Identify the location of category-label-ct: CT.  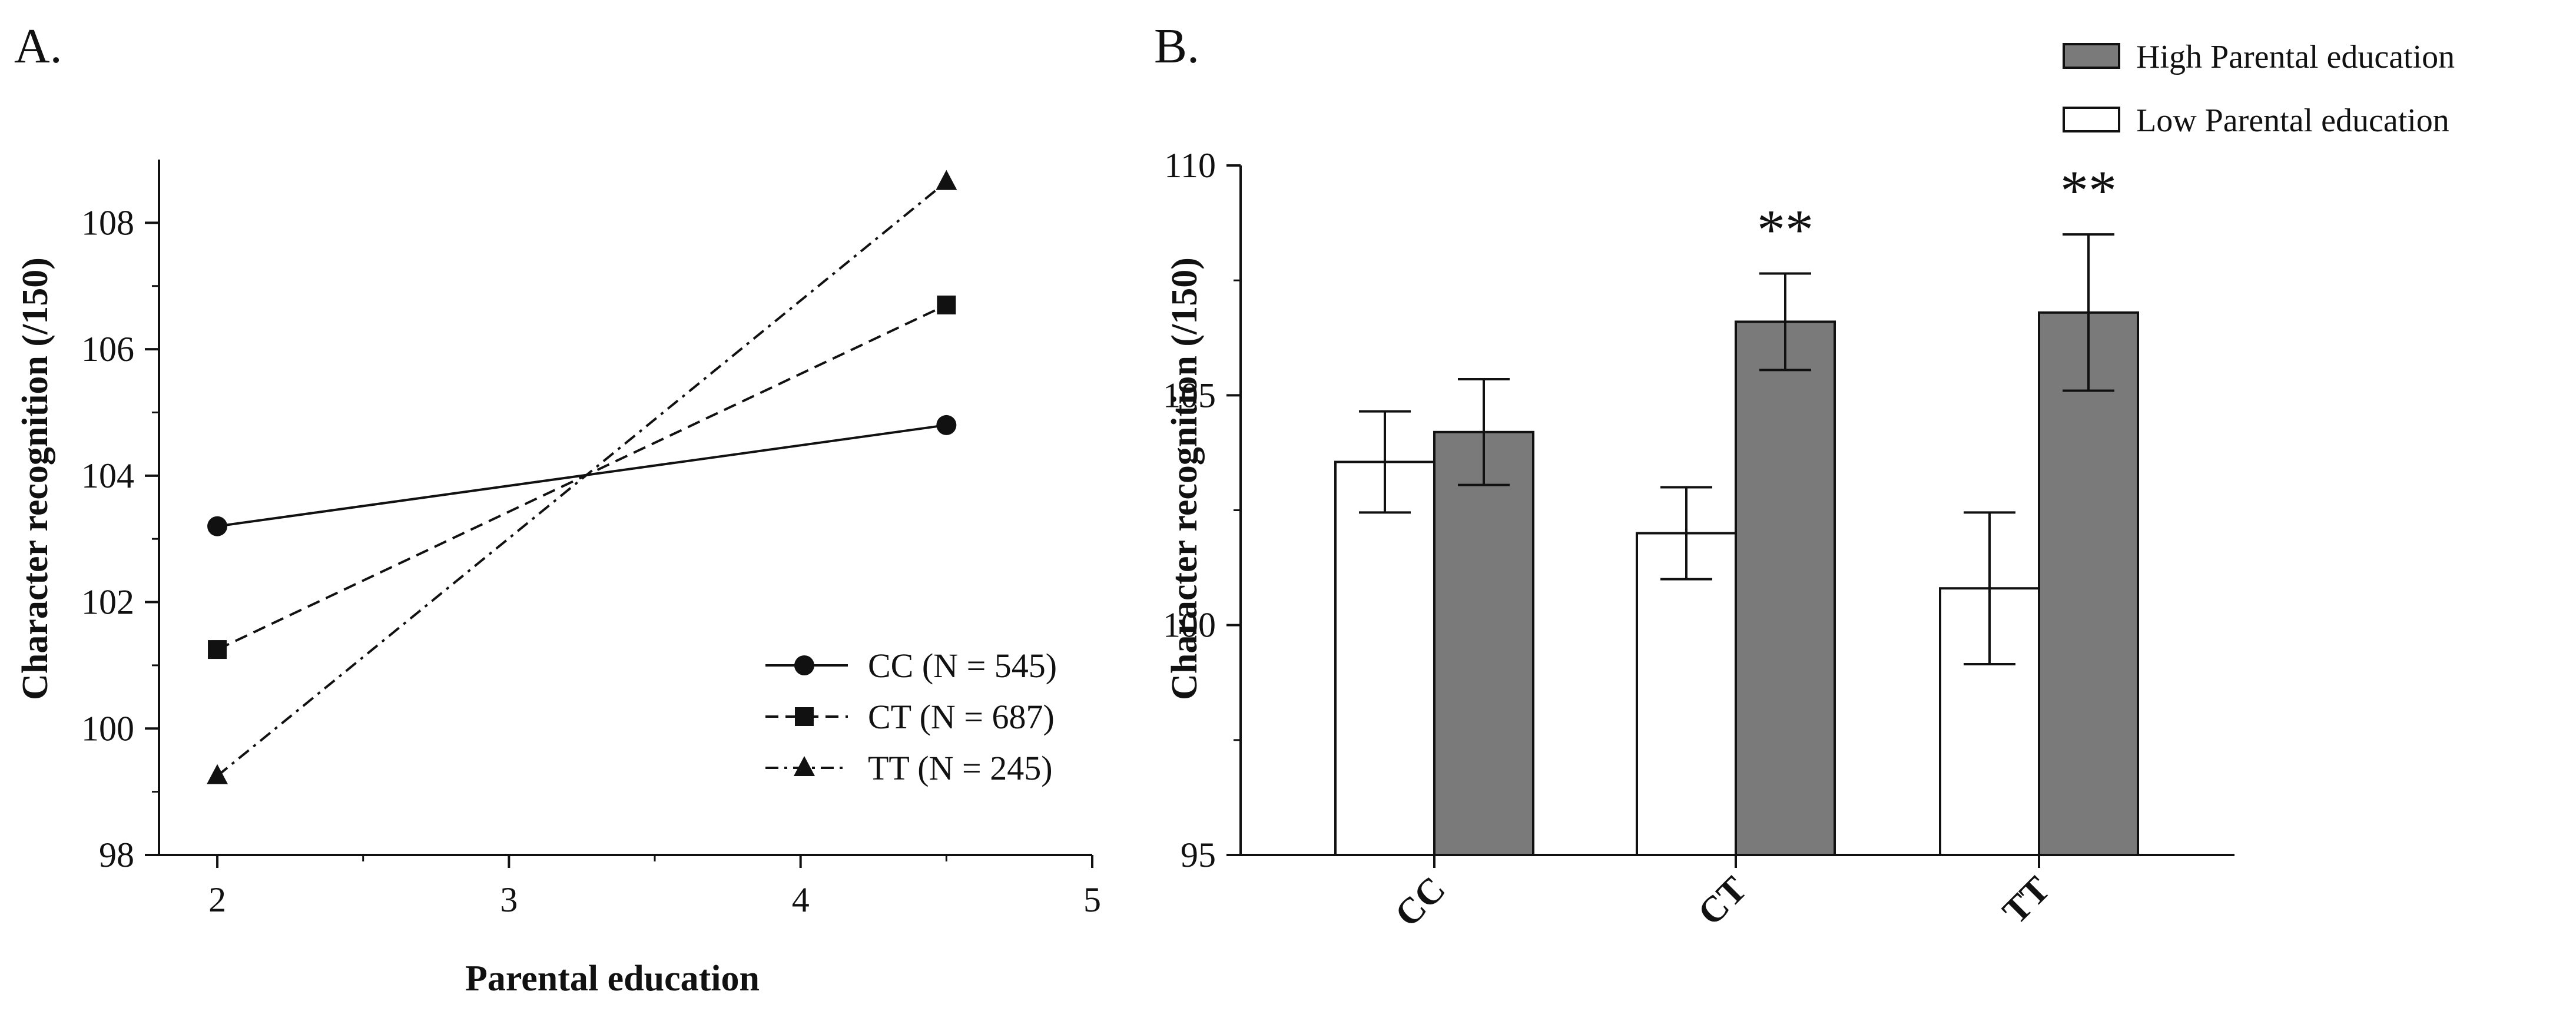
(1722, 901).